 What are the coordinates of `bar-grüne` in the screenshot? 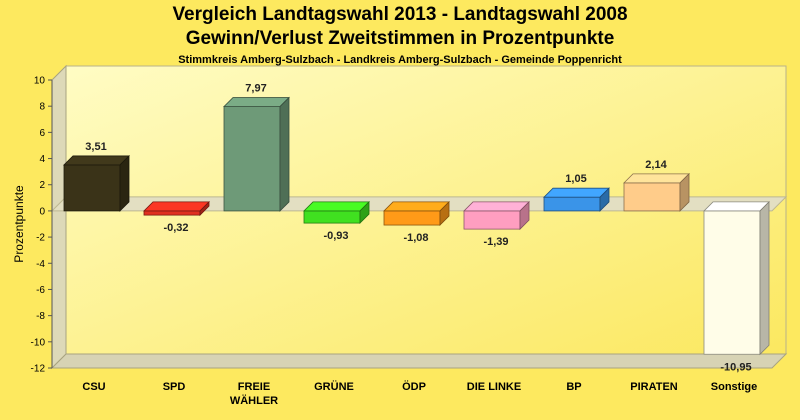 It's located at (336, 212).